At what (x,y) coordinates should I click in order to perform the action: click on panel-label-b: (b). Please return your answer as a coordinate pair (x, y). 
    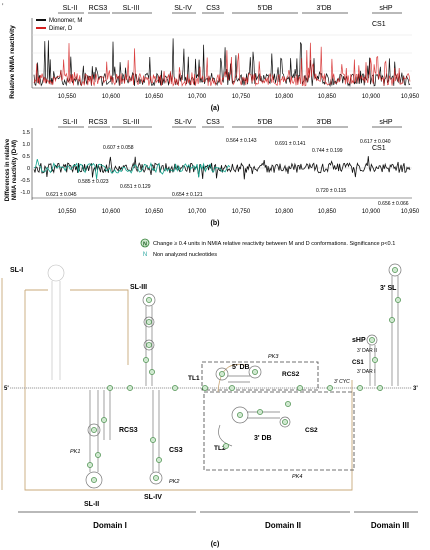
    Looking at the image, I should click on (215, 223).